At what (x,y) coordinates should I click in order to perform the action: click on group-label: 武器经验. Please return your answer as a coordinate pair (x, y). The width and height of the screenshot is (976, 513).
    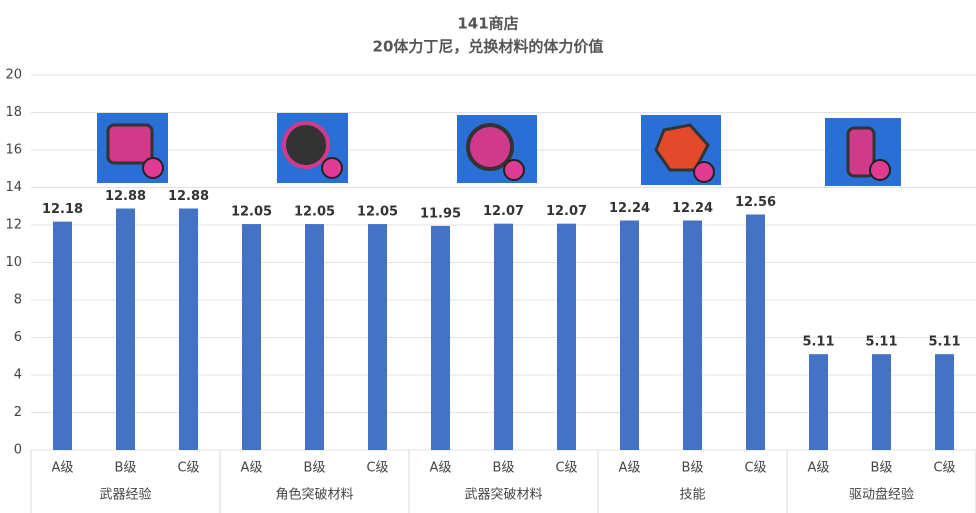
    Looking at the image, I should click on (125, 495).